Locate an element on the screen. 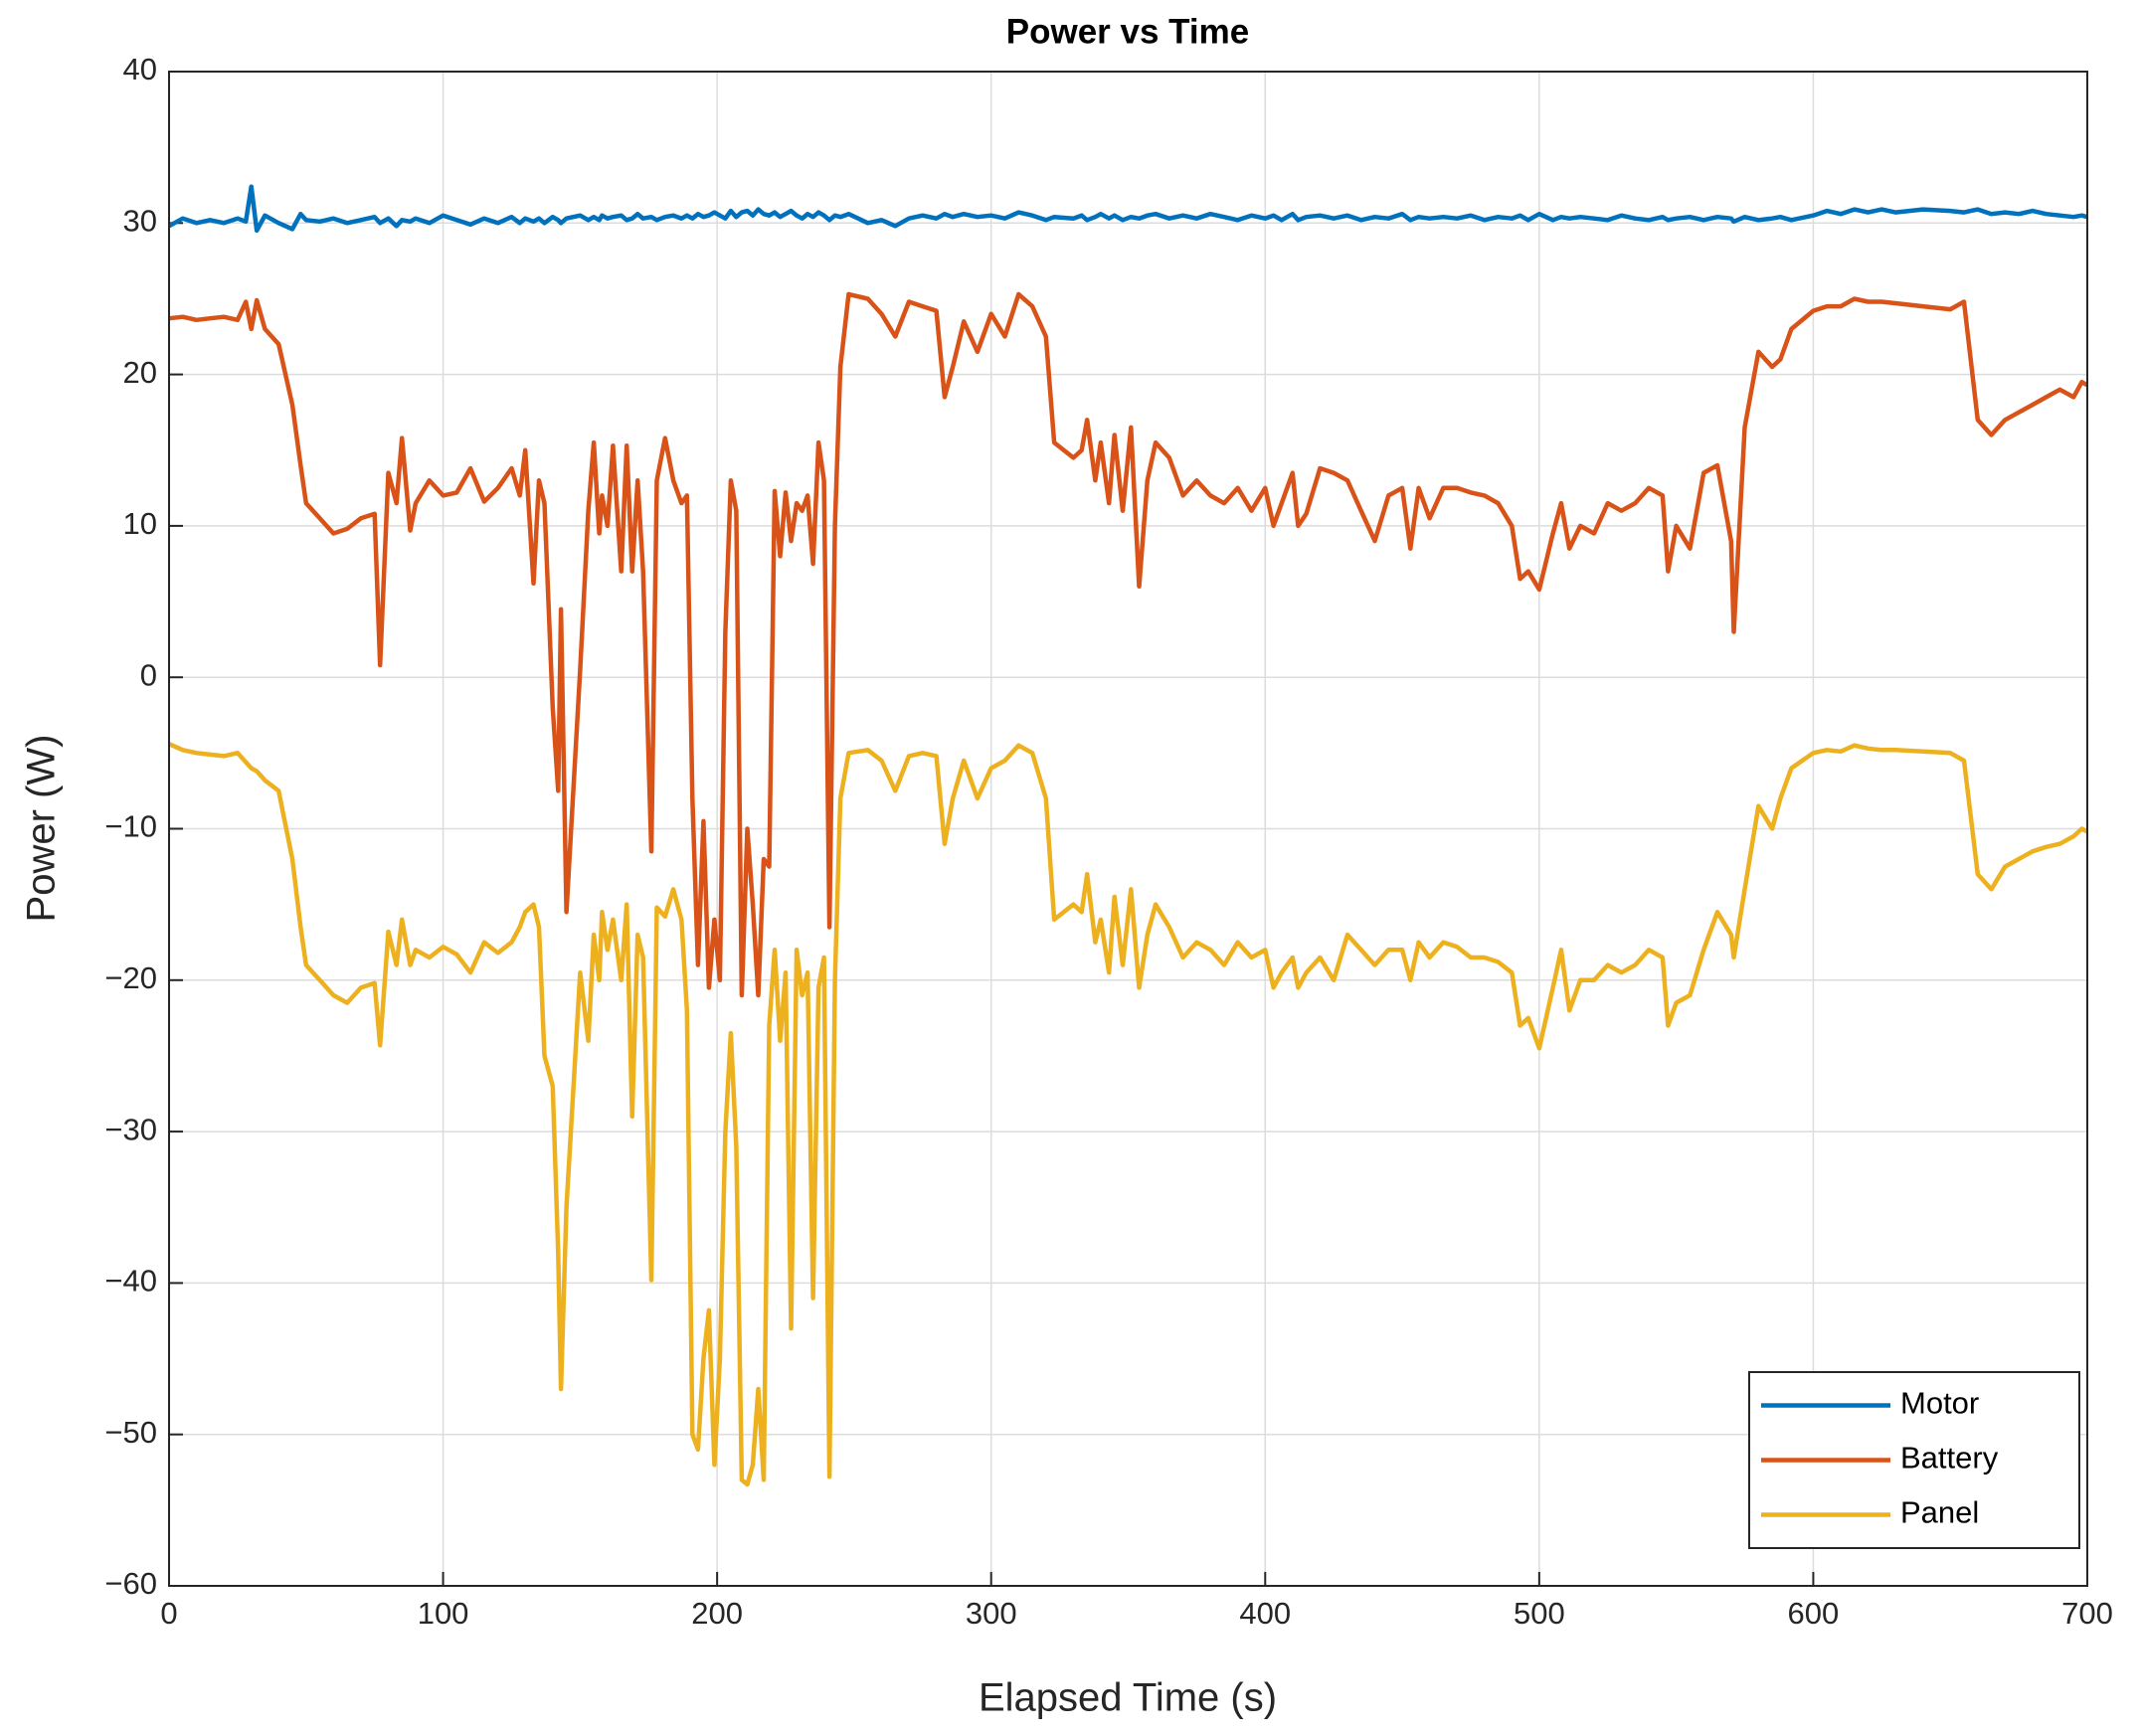 This screenshot has height=1736, width=2141. y-tick-label: 10 is located at coordinates (140, 524).